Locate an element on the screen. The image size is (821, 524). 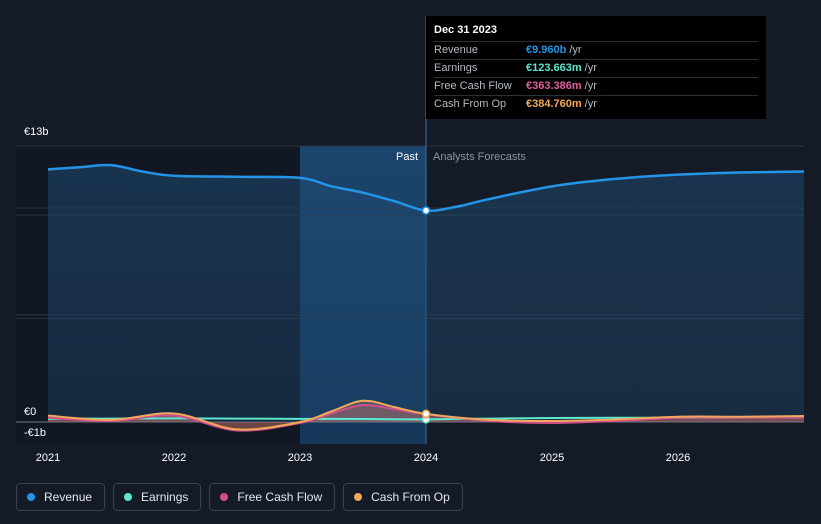
tooltip-row-earnings: Earnings €123.663m /yr is located at coordinates (596, 68).